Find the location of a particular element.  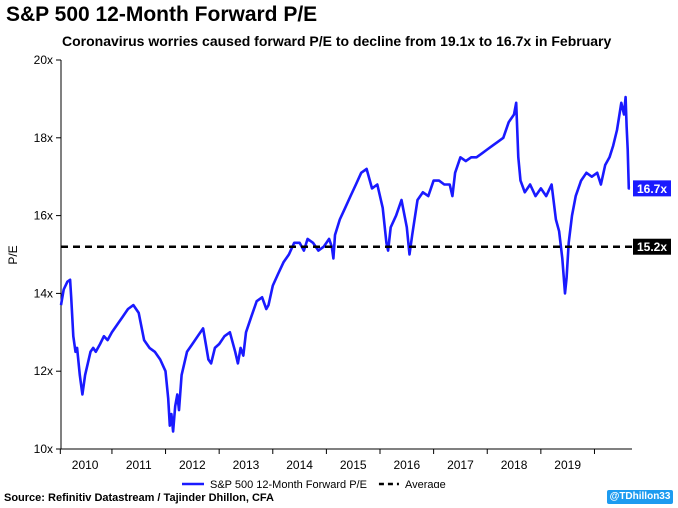

value-badge-label: 15.2x is located at coordinates (652, 247).